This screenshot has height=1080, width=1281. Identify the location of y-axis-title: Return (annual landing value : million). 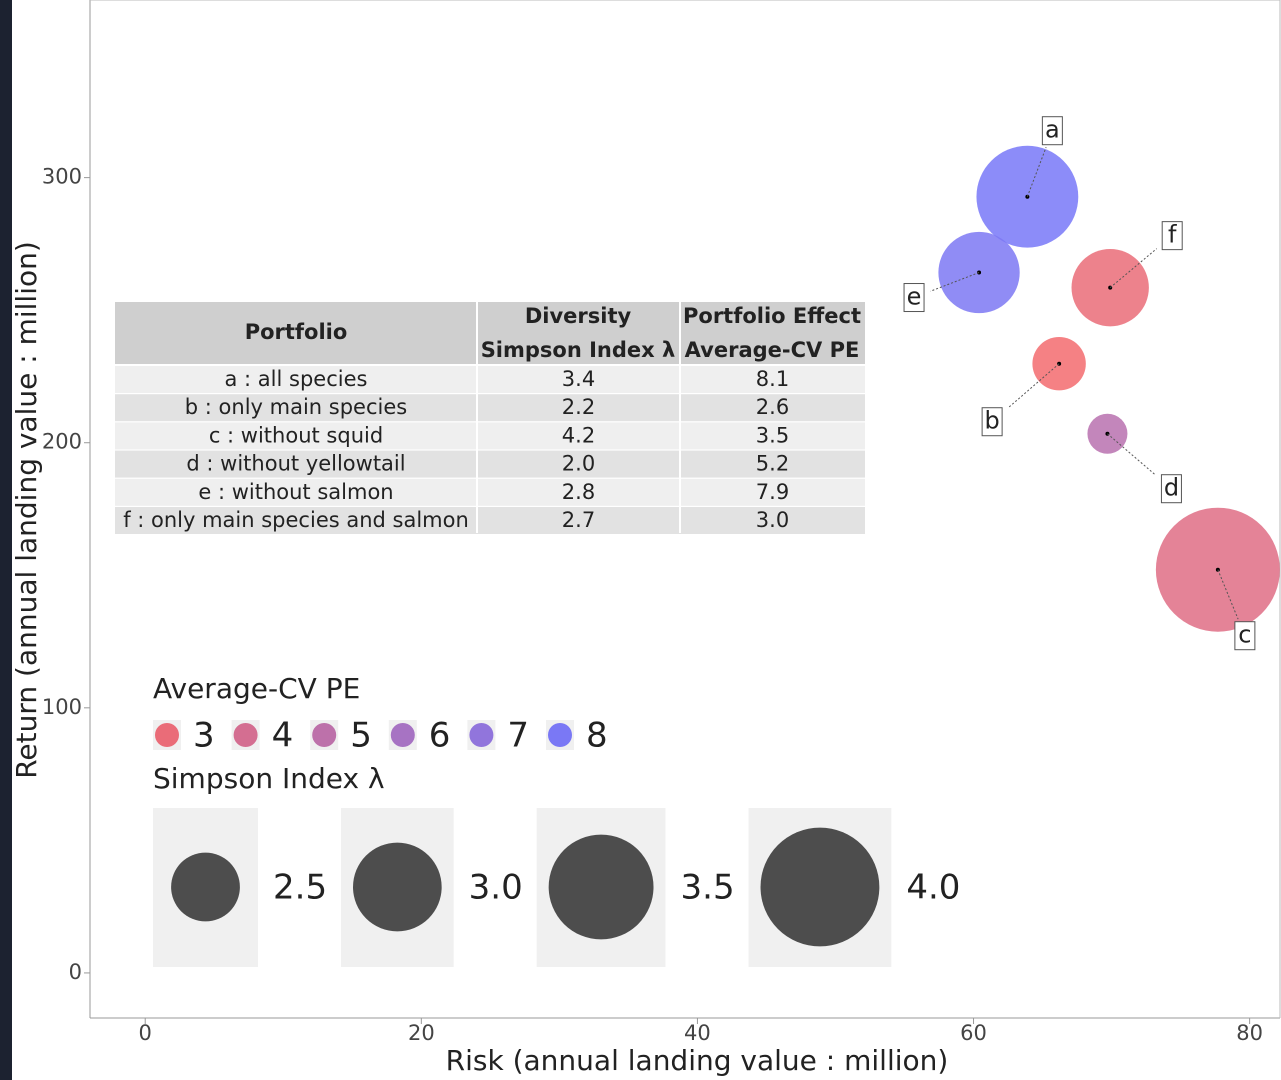
(26, 510).